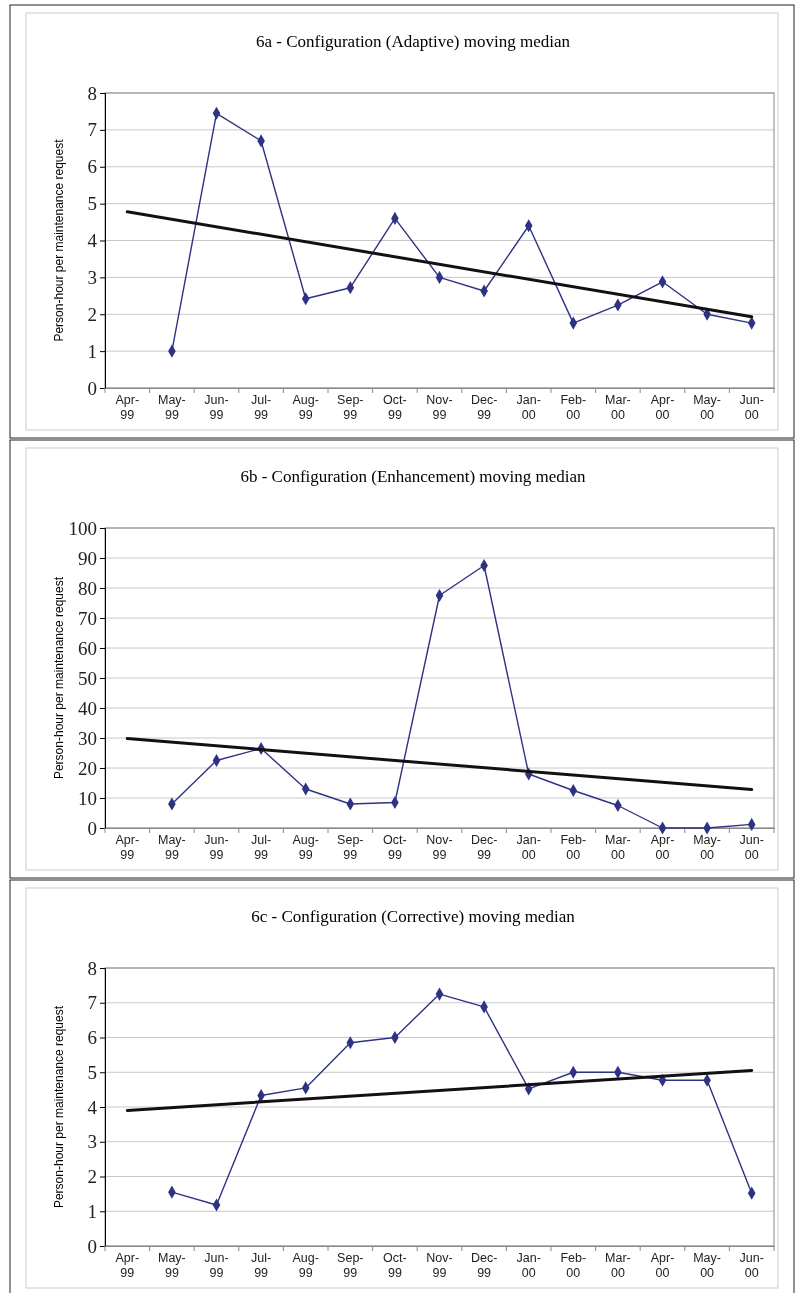 The width and height of the screenshot is (796, 1293). What do you see at coordinates (87, 618) in the screenshot?
I see `y-tick-label: 70` at bounding box center [87, 618].